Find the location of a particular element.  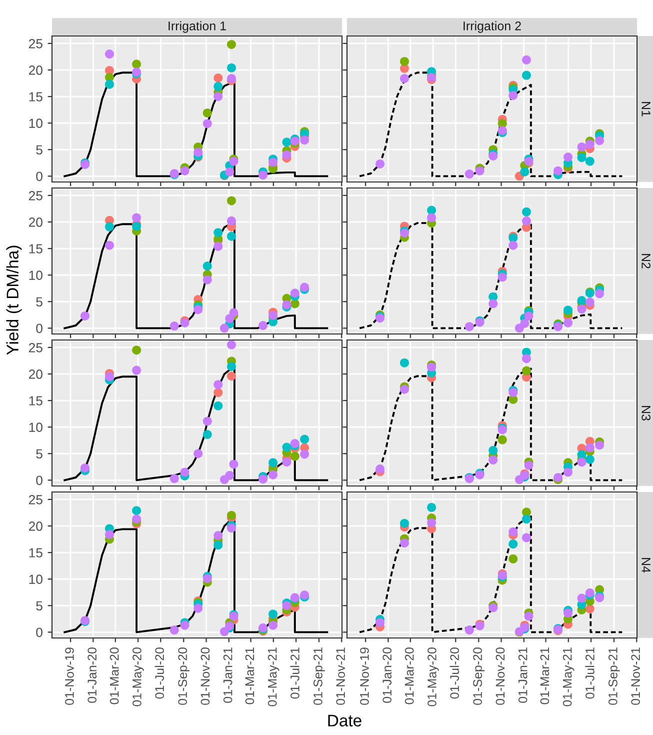

y-tick-label: 10 is located at coordinates (35, 275).